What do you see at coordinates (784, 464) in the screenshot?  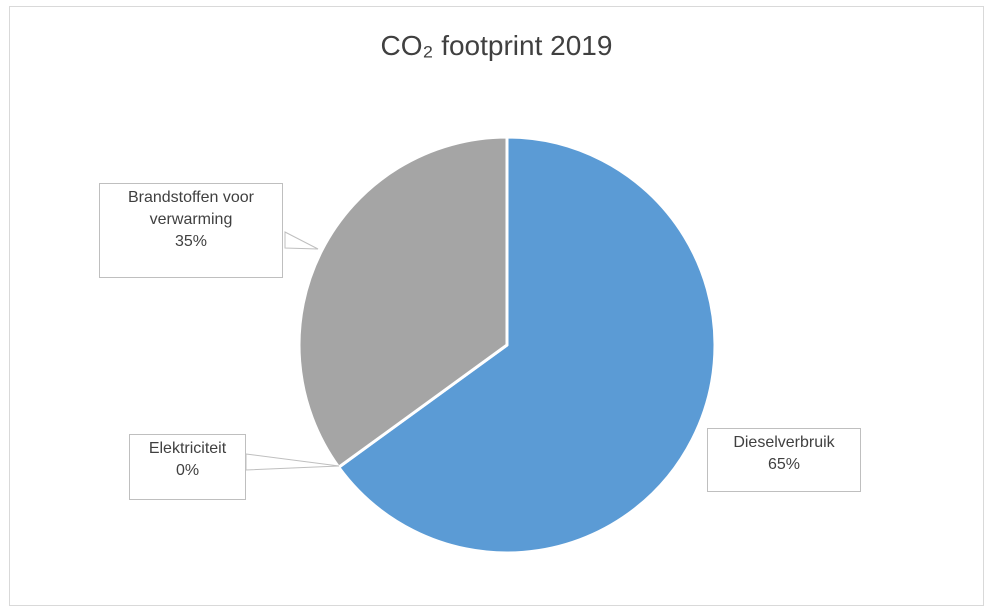 I see `label-value: 65%` at bounding box center [784, 464].